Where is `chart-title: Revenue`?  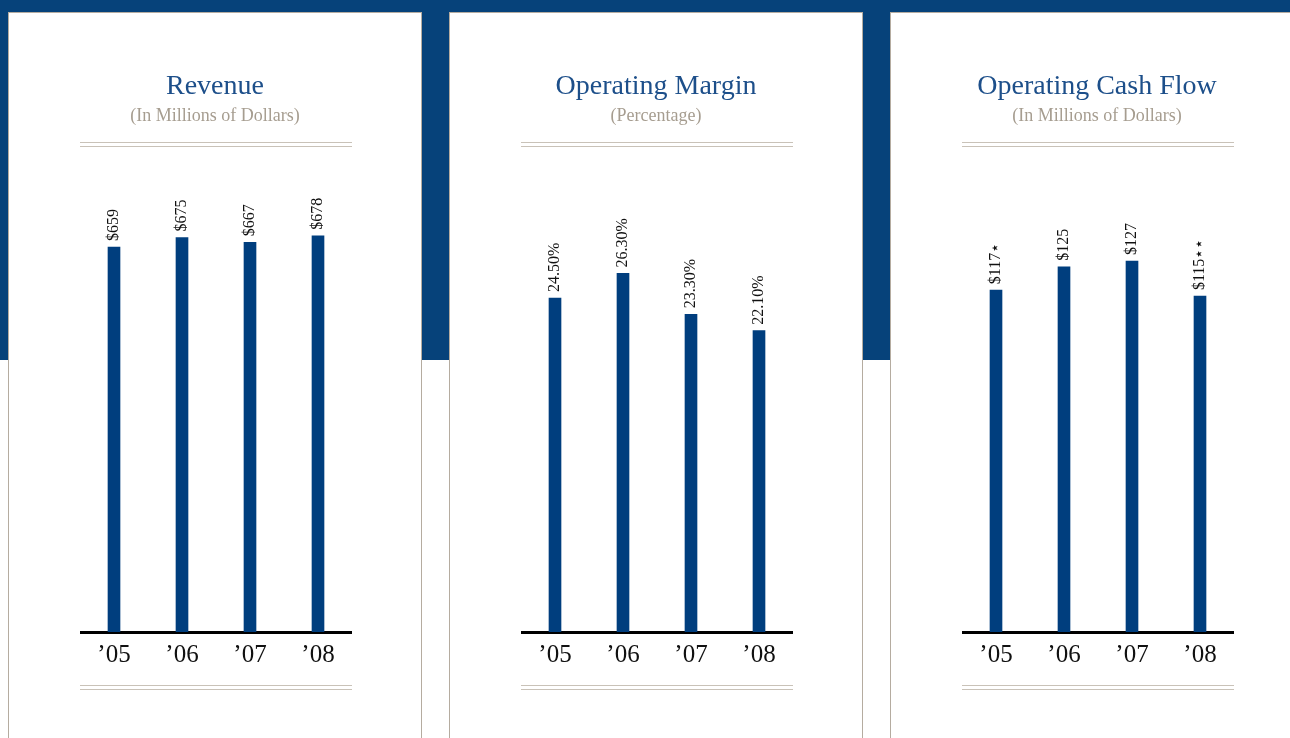
chart-title: Revenue is located at coordinates (215, 85).